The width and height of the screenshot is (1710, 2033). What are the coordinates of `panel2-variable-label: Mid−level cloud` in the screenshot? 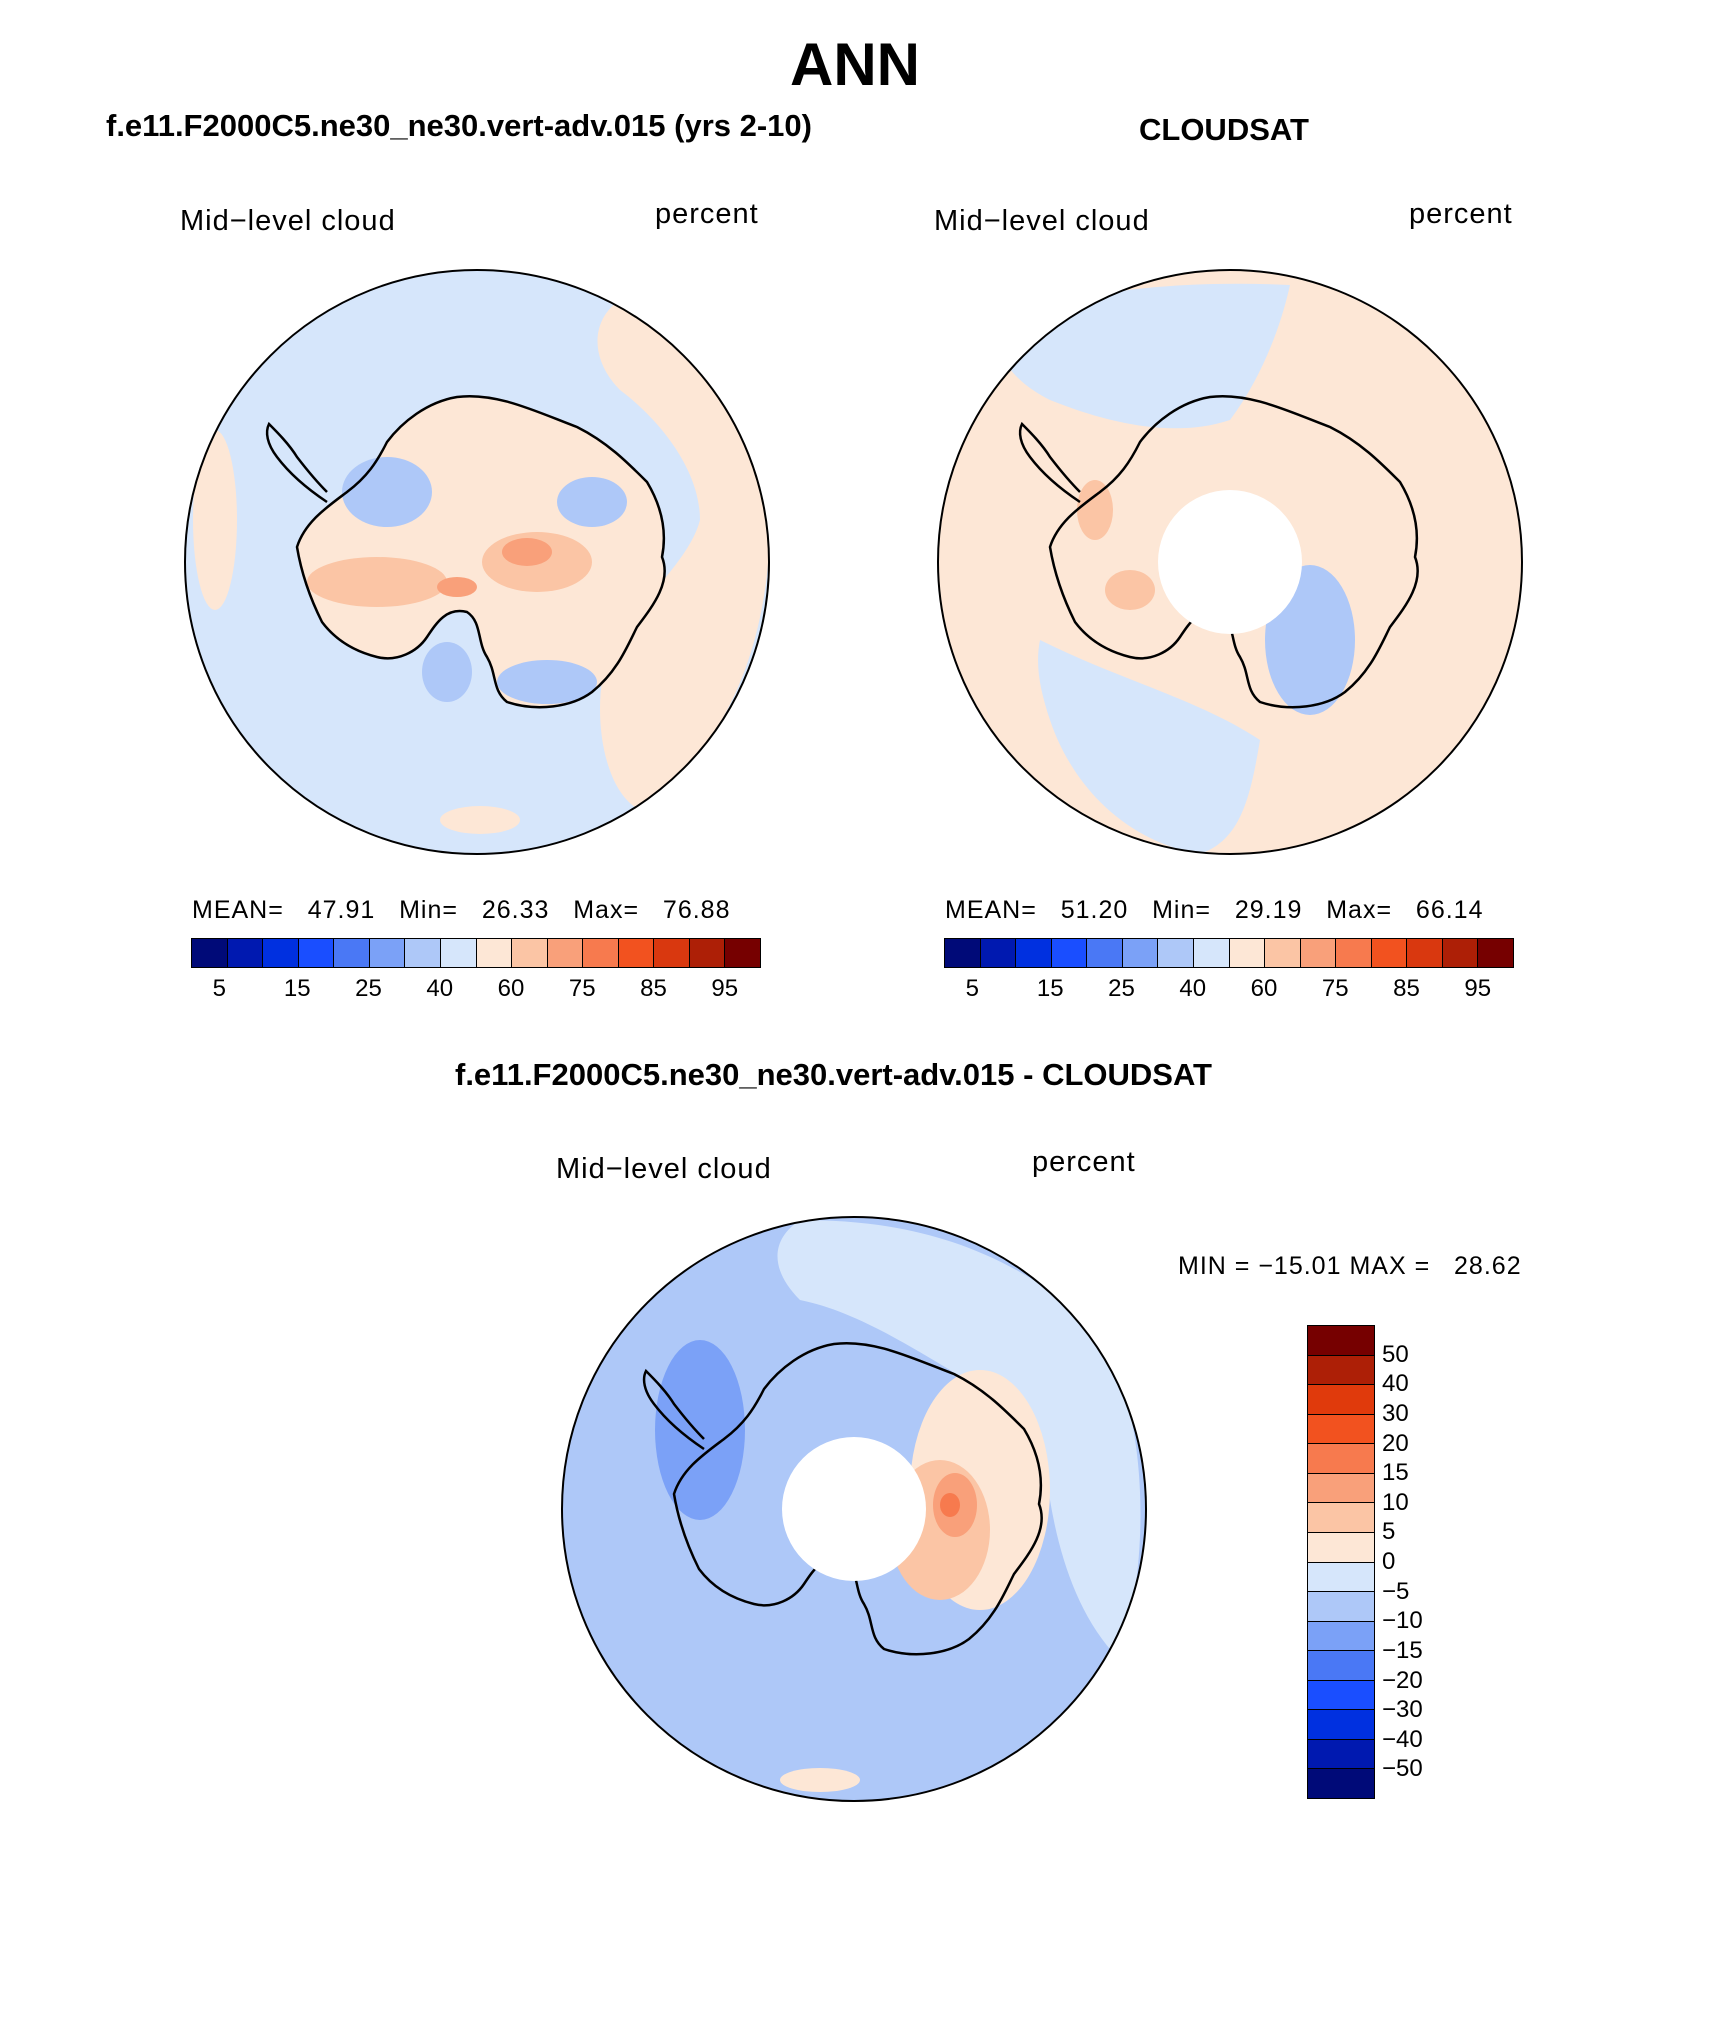 It's located at (1042, 221).